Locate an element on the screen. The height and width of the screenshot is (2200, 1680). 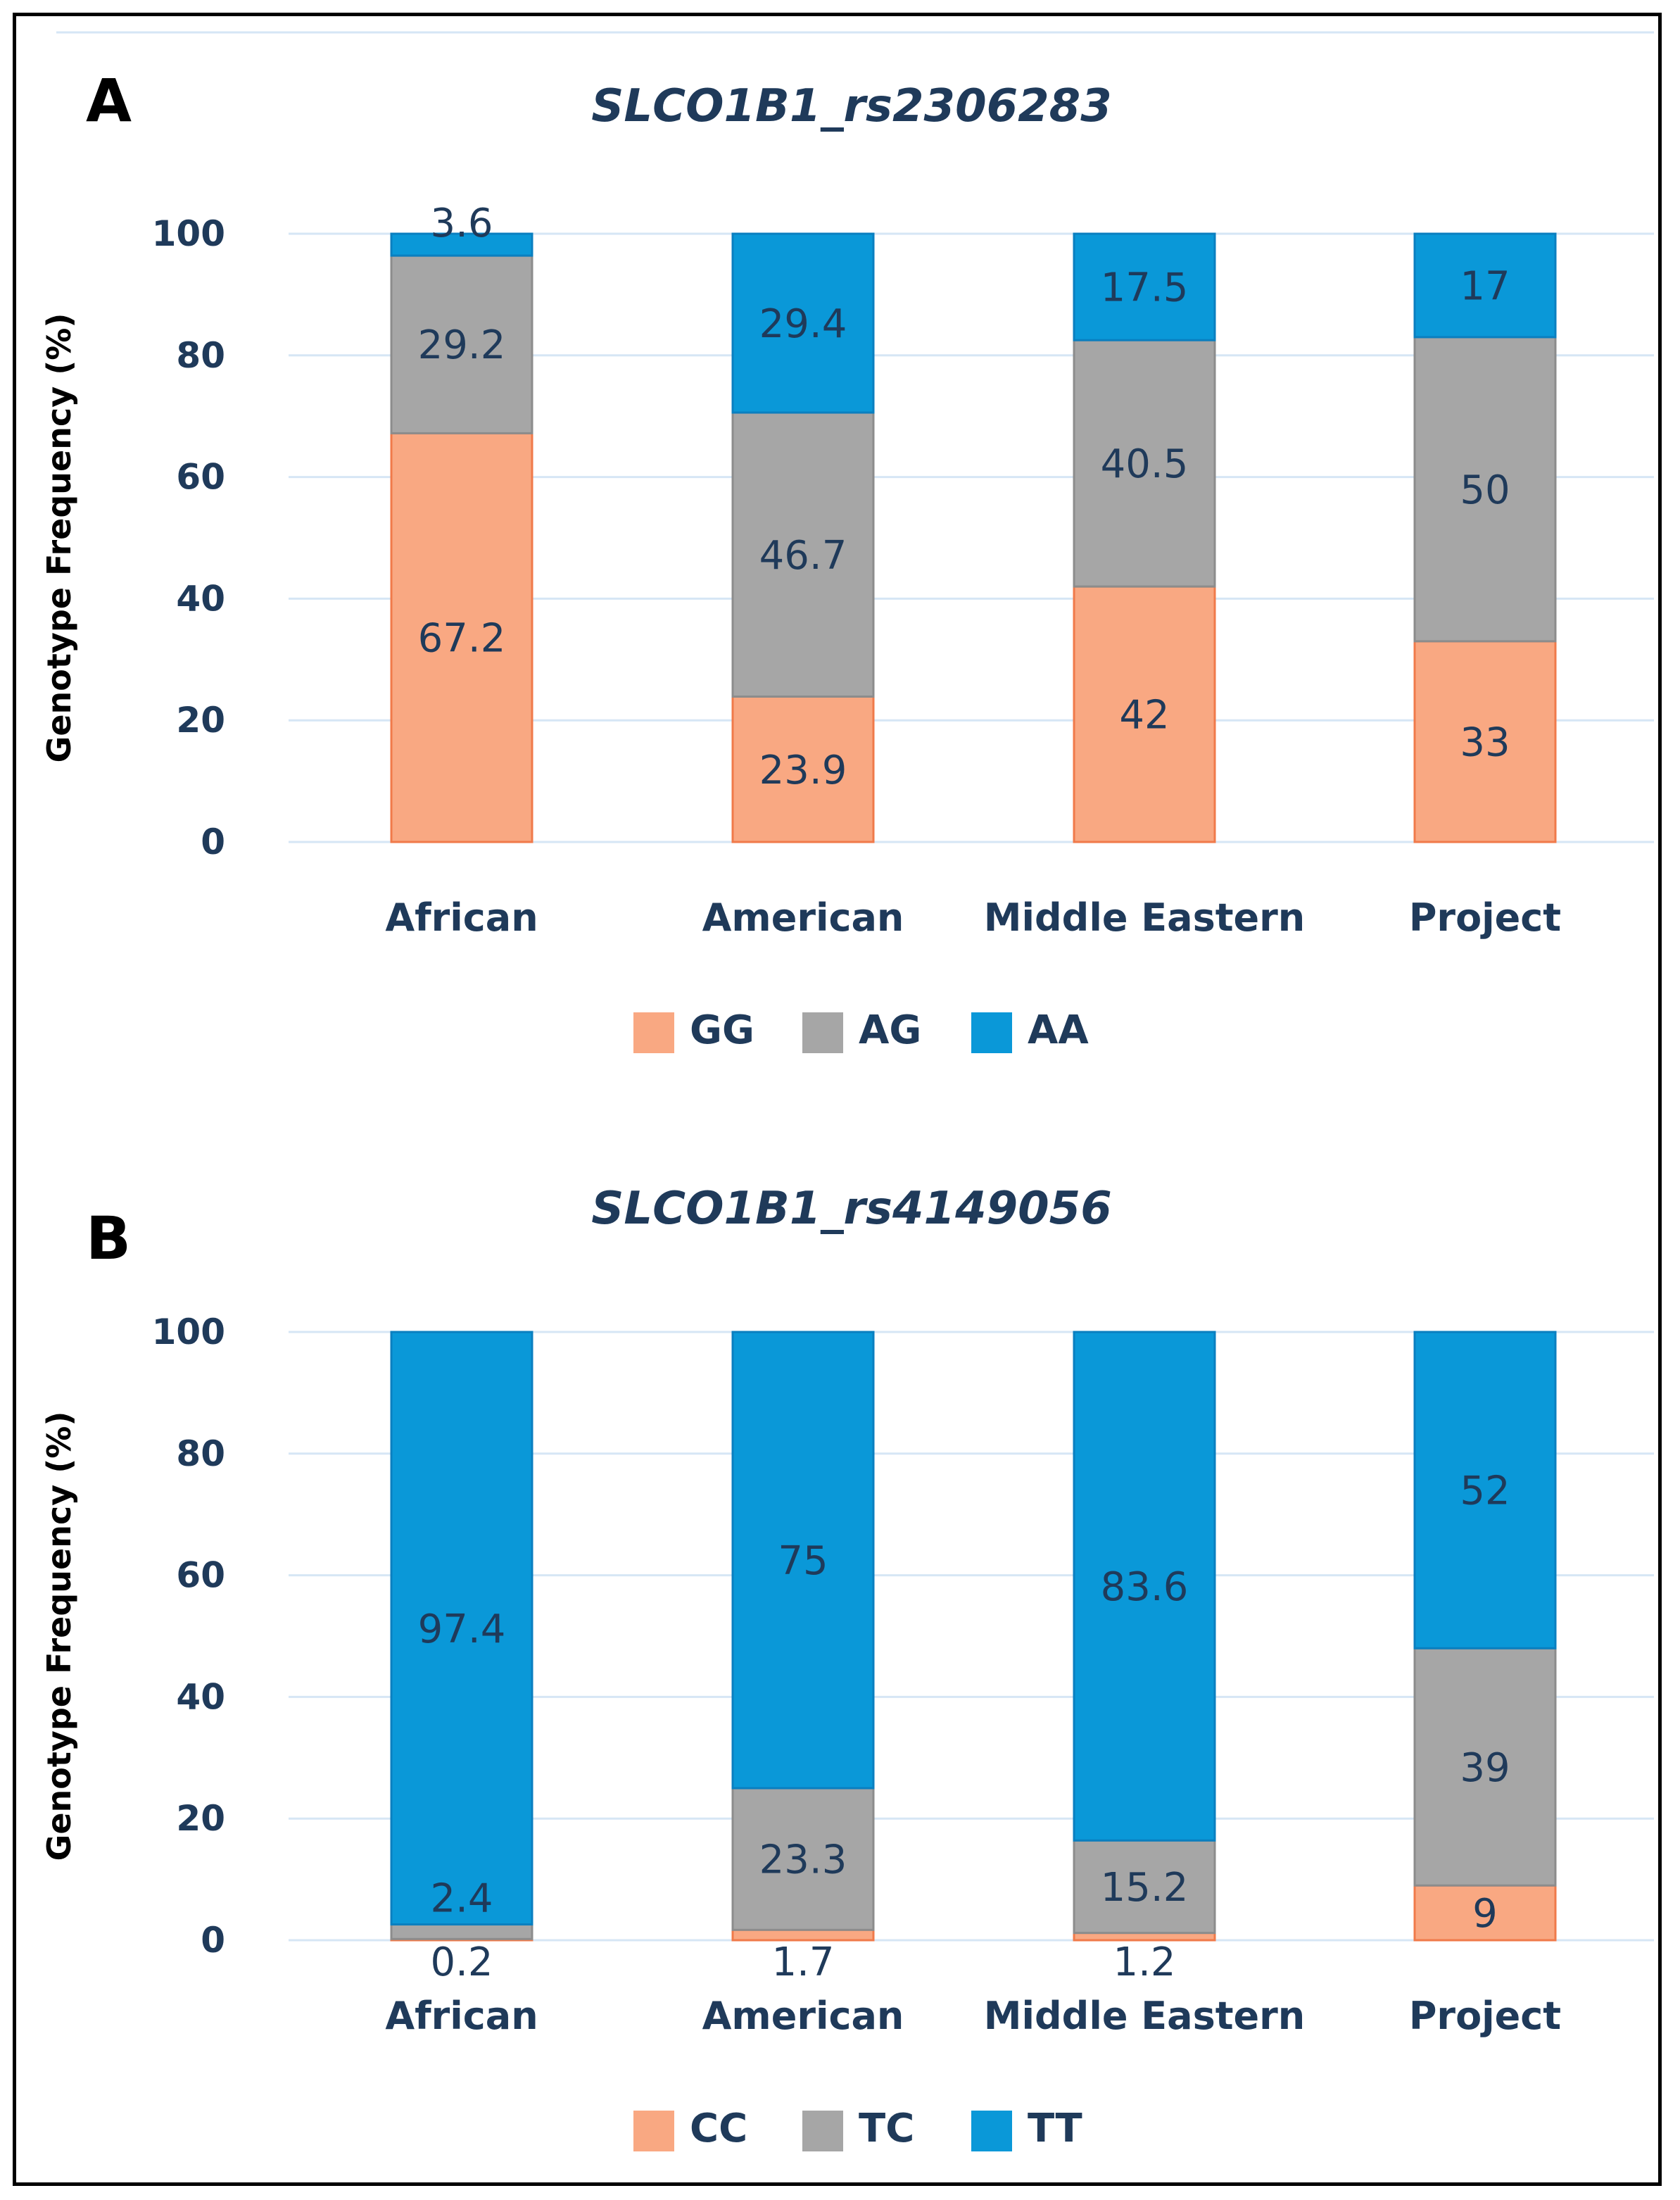
data-label: 15.2 is located at coordinates (1145, 1888).